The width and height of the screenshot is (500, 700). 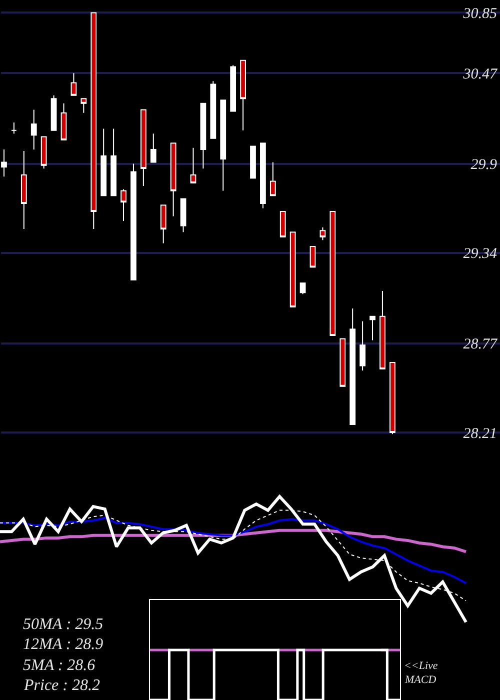 What do you see at coordinates (484, 165) in the screenshot?
I see `y-tick-label: 29.9` at bounding box center [484, 165].